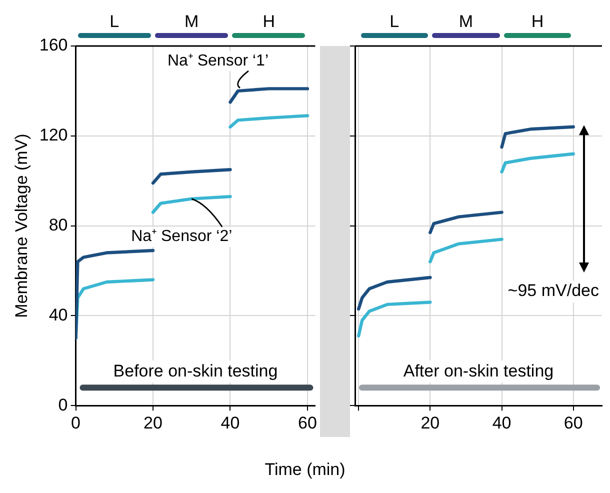 Image resolution: width=610 pixels, height=493 pixels. Describe the element at coordinates (63, 404) in the screenshot. I see `y-tick-label: 0` at that location.